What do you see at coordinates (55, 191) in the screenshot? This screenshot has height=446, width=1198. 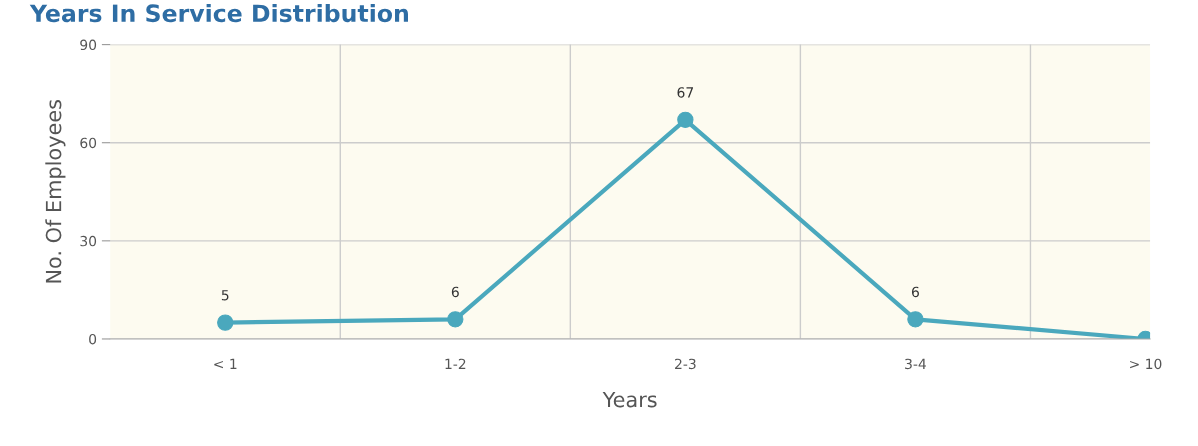 I see `y-axis-title: No. Of Employees` at bounding box center [55, 191].